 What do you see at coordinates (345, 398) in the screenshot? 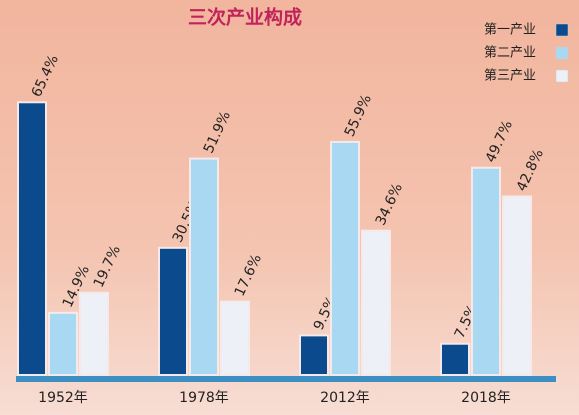
I see `x-tick-label: 2012年` at bounding box center [345, 398].